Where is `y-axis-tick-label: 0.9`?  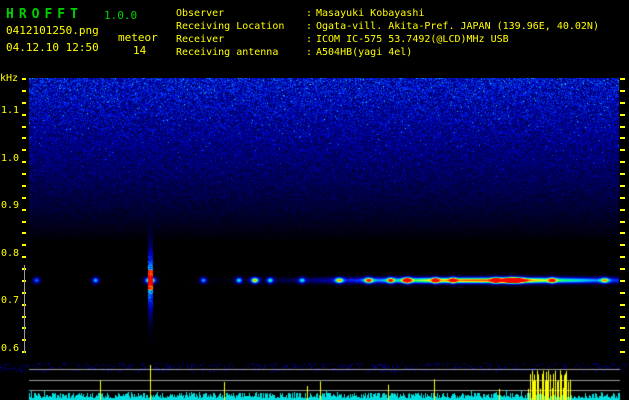
y-axis-tick-label: 0.9 is located at coordinates (10, 206).